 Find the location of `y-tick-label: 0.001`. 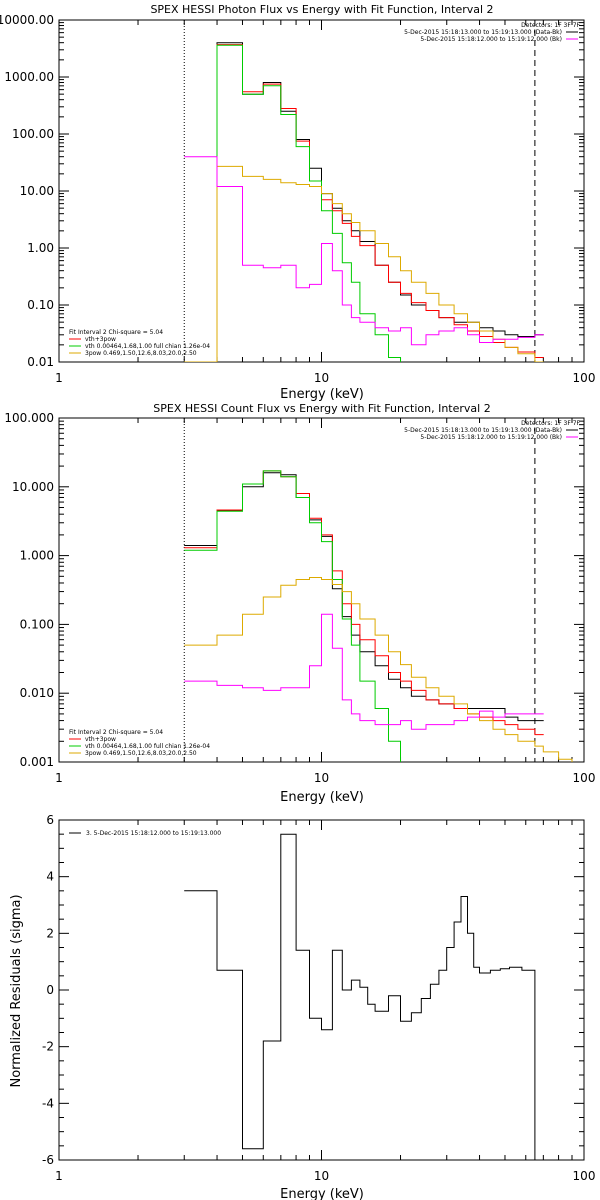

y-tick-label: 0.001 is located at coordinates (37, 762).